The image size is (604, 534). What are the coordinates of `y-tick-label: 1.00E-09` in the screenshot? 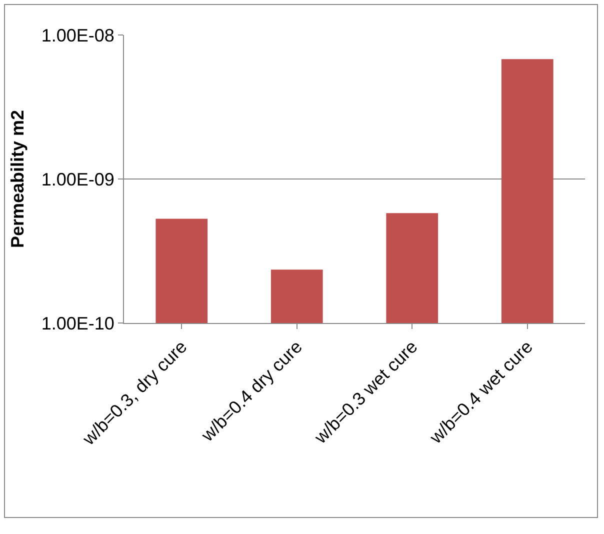 It's located at (77, 179).